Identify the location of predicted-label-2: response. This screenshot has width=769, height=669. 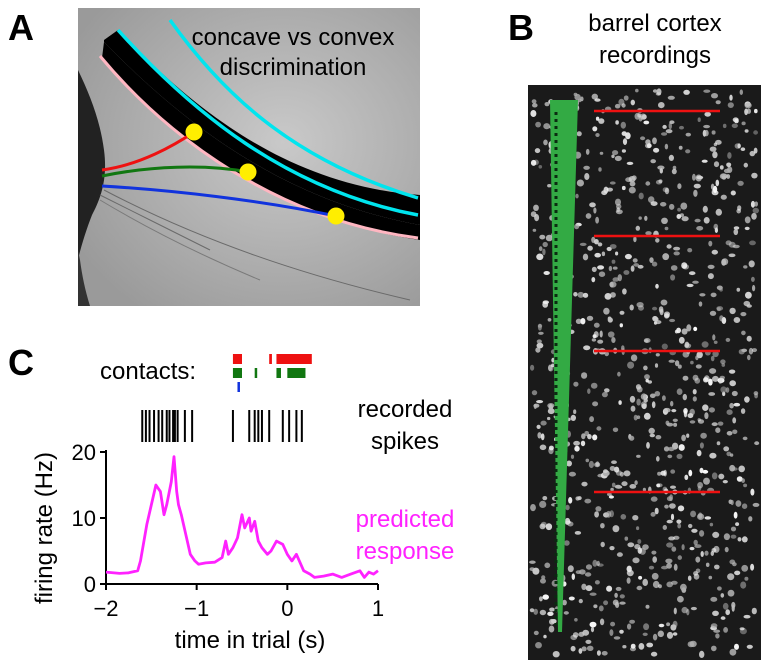
(405, 551).